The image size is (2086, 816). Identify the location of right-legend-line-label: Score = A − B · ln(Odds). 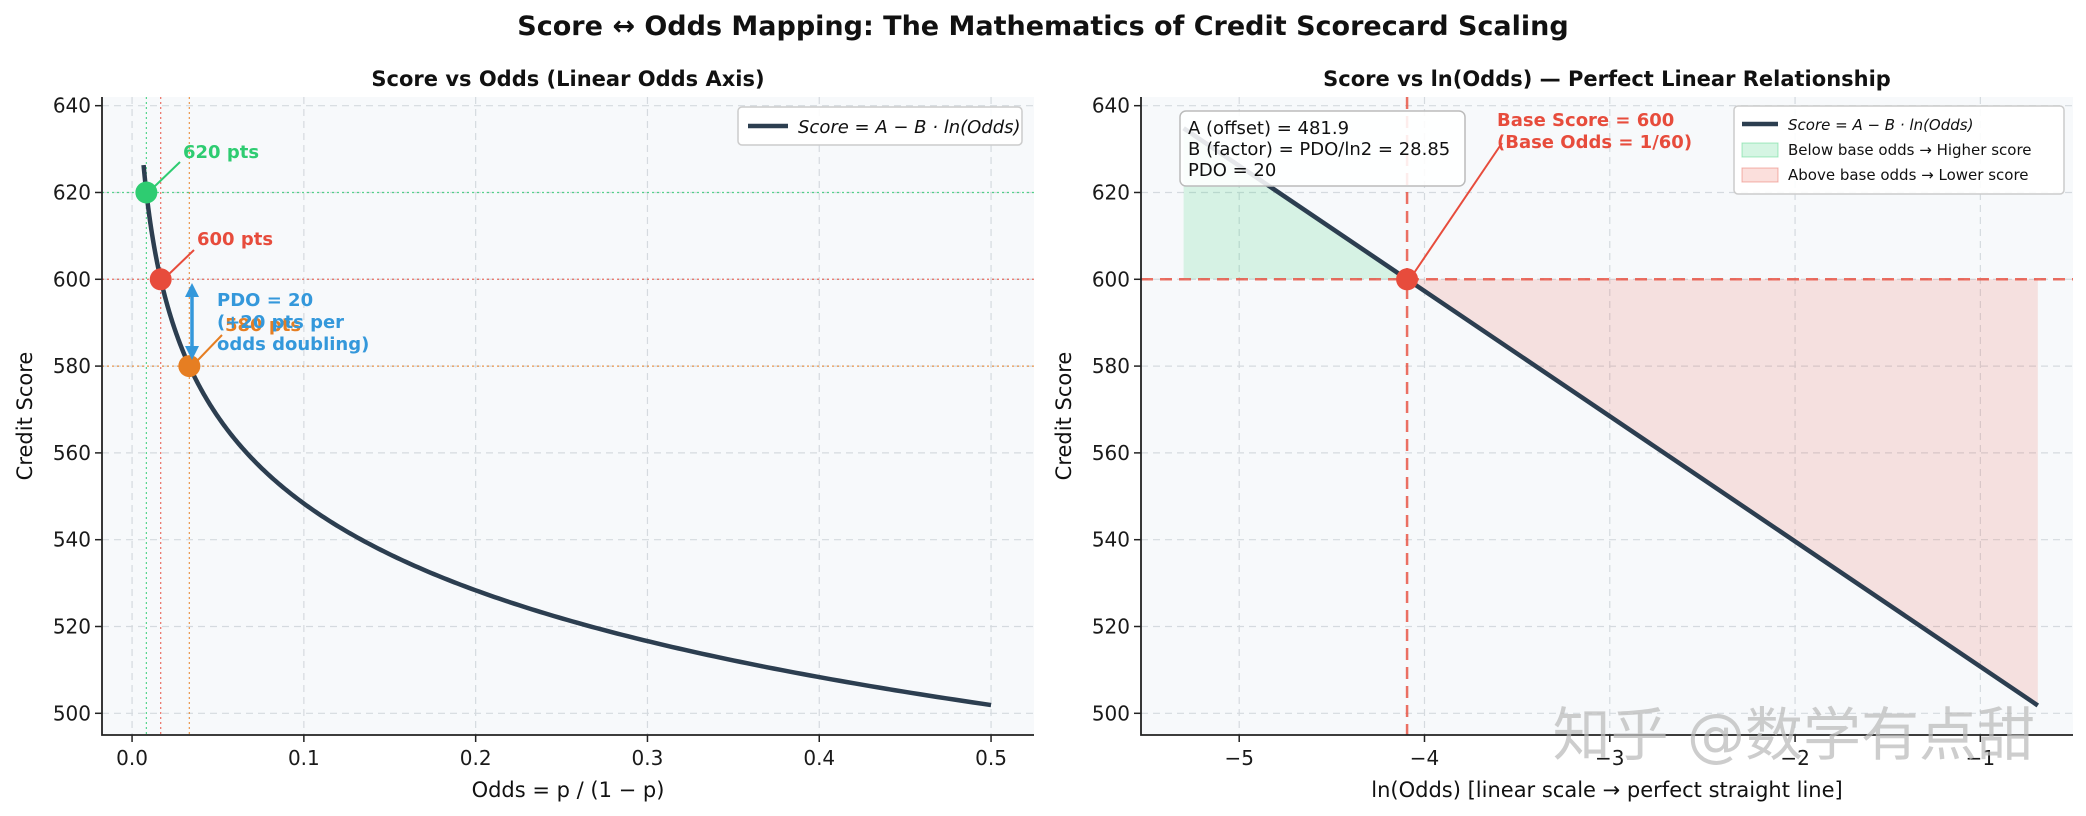
(1880, 125).